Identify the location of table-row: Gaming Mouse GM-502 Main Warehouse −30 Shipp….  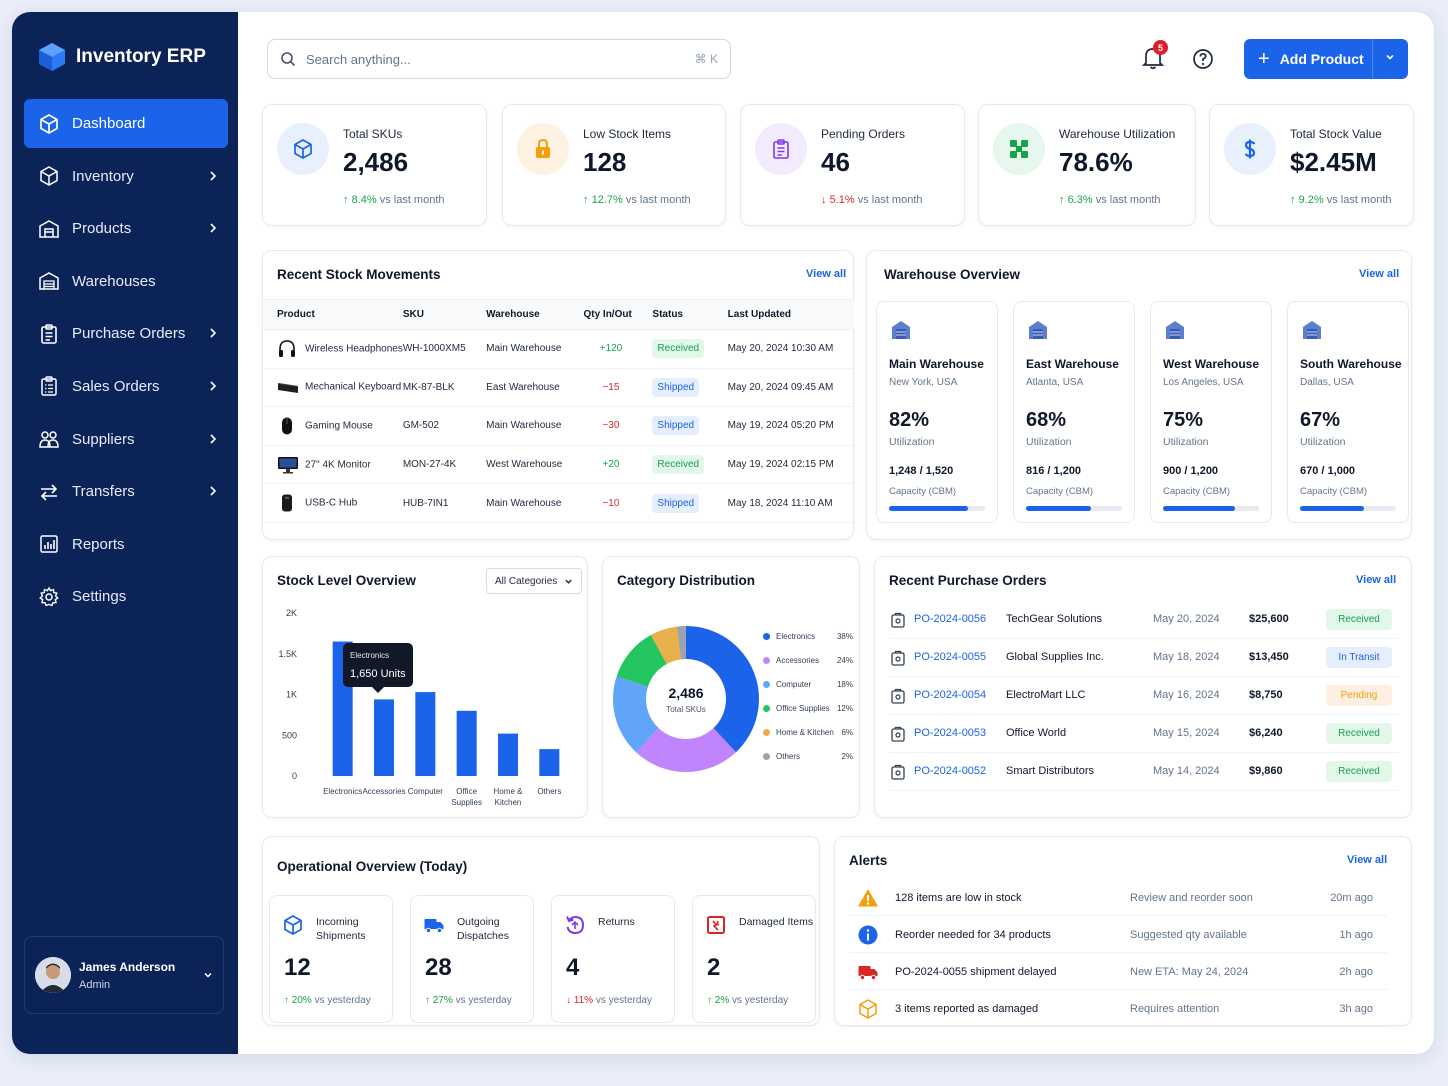
(559, 426).